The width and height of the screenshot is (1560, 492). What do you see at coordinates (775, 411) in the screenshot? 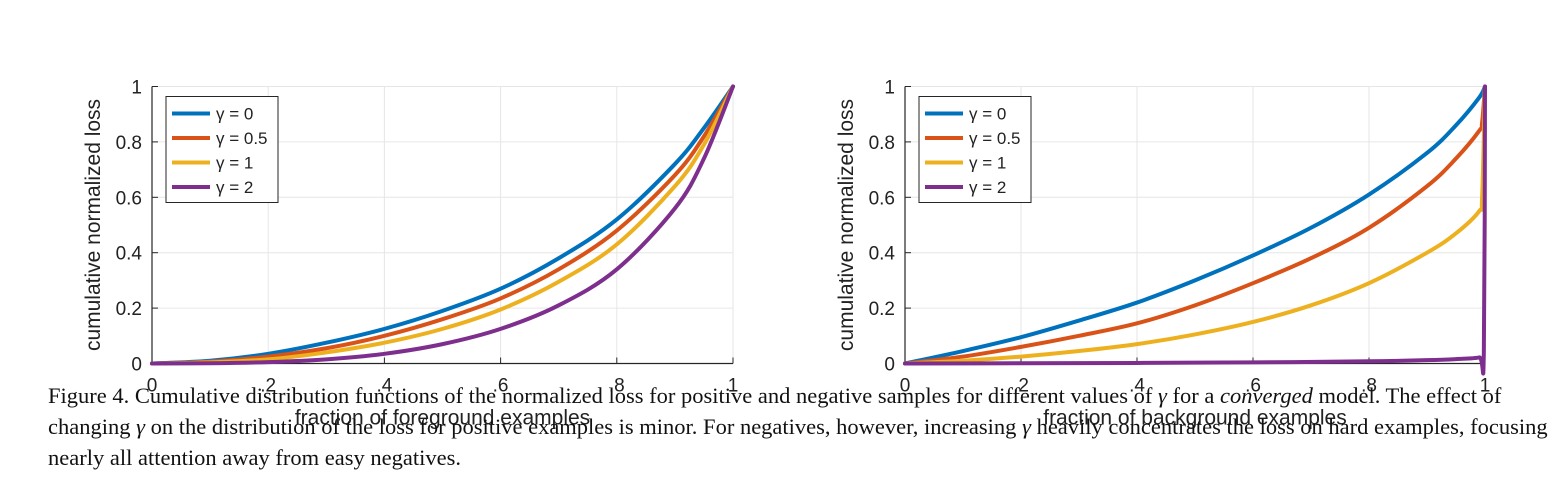
I see `caption-part3: model. The effect of changing` at bounding box center [775, 411].